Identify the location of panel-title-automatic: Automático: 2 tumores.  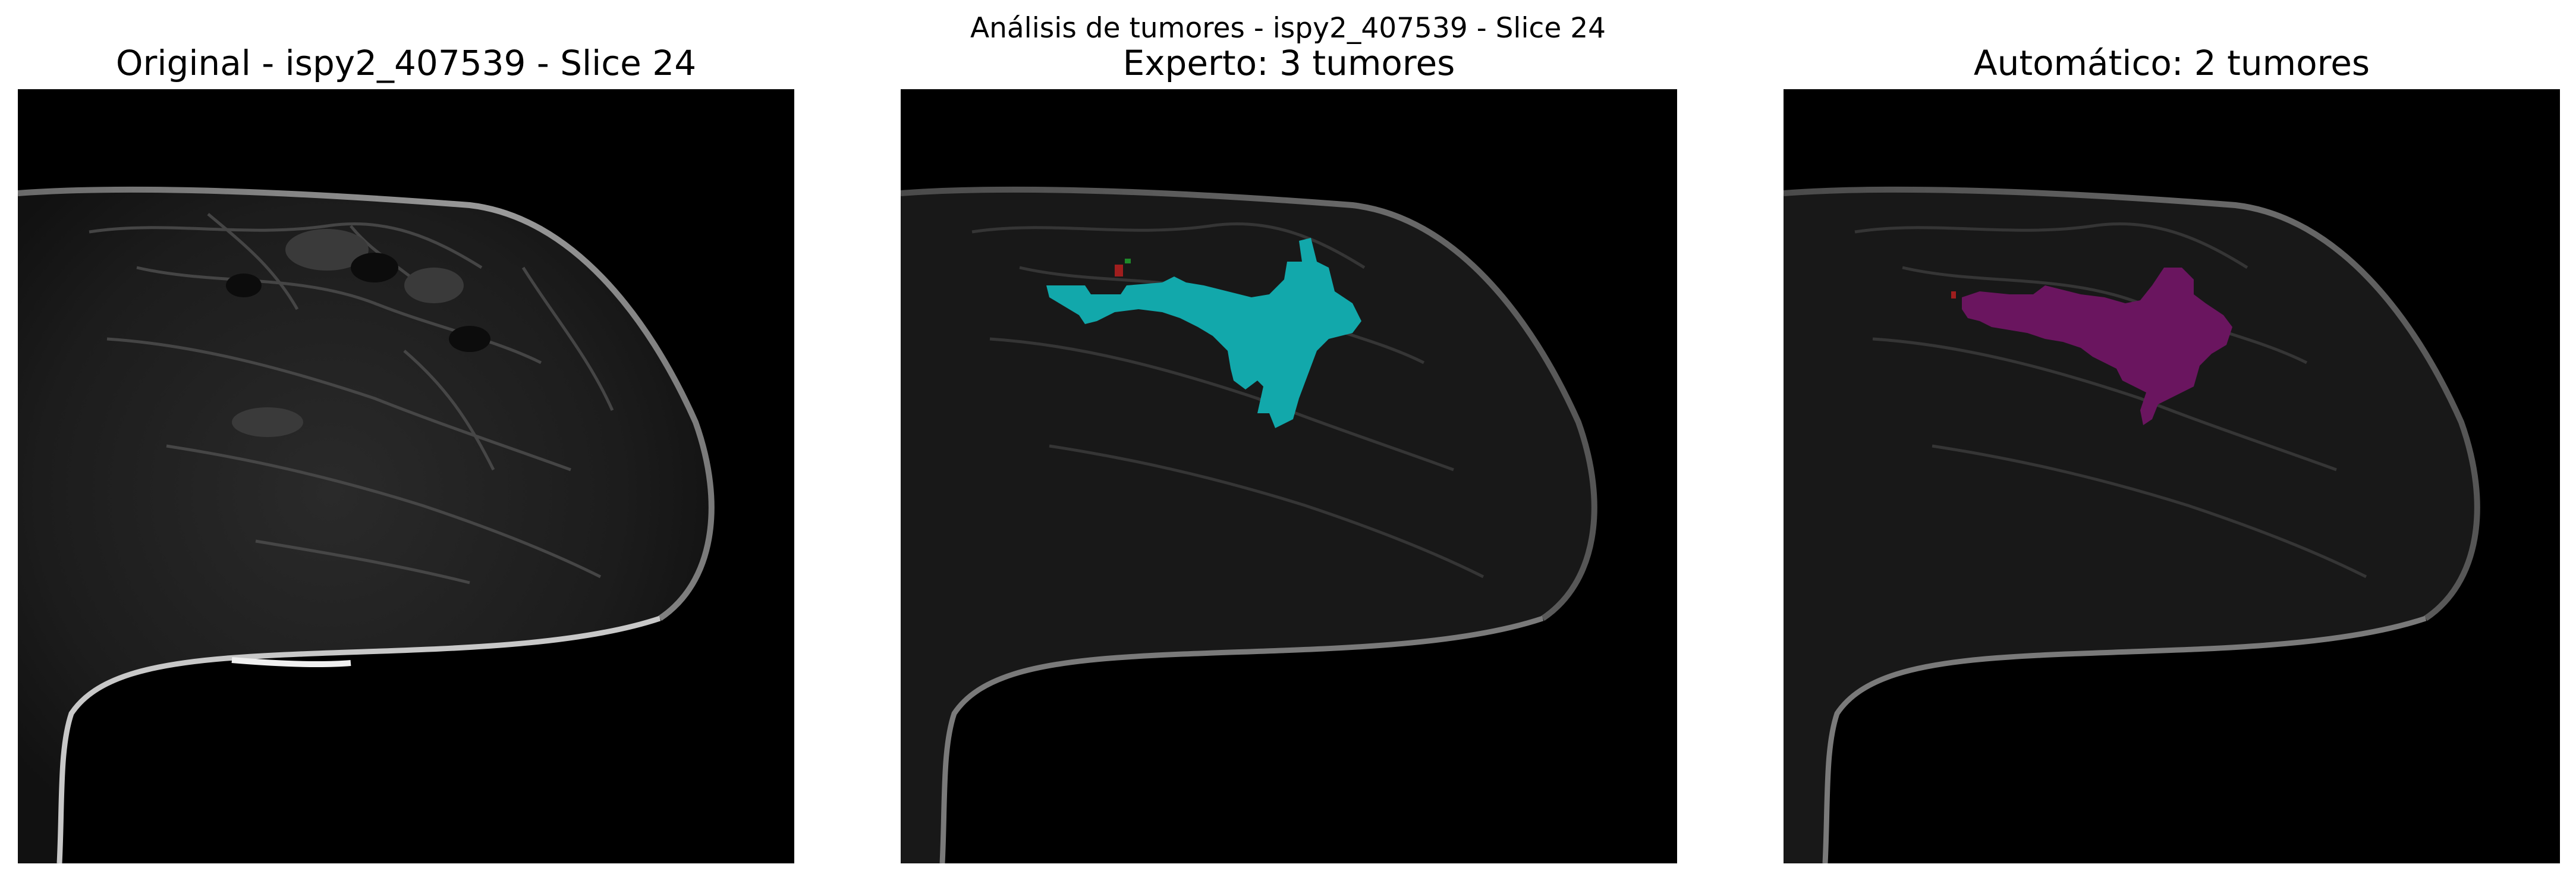
(2171, 63).